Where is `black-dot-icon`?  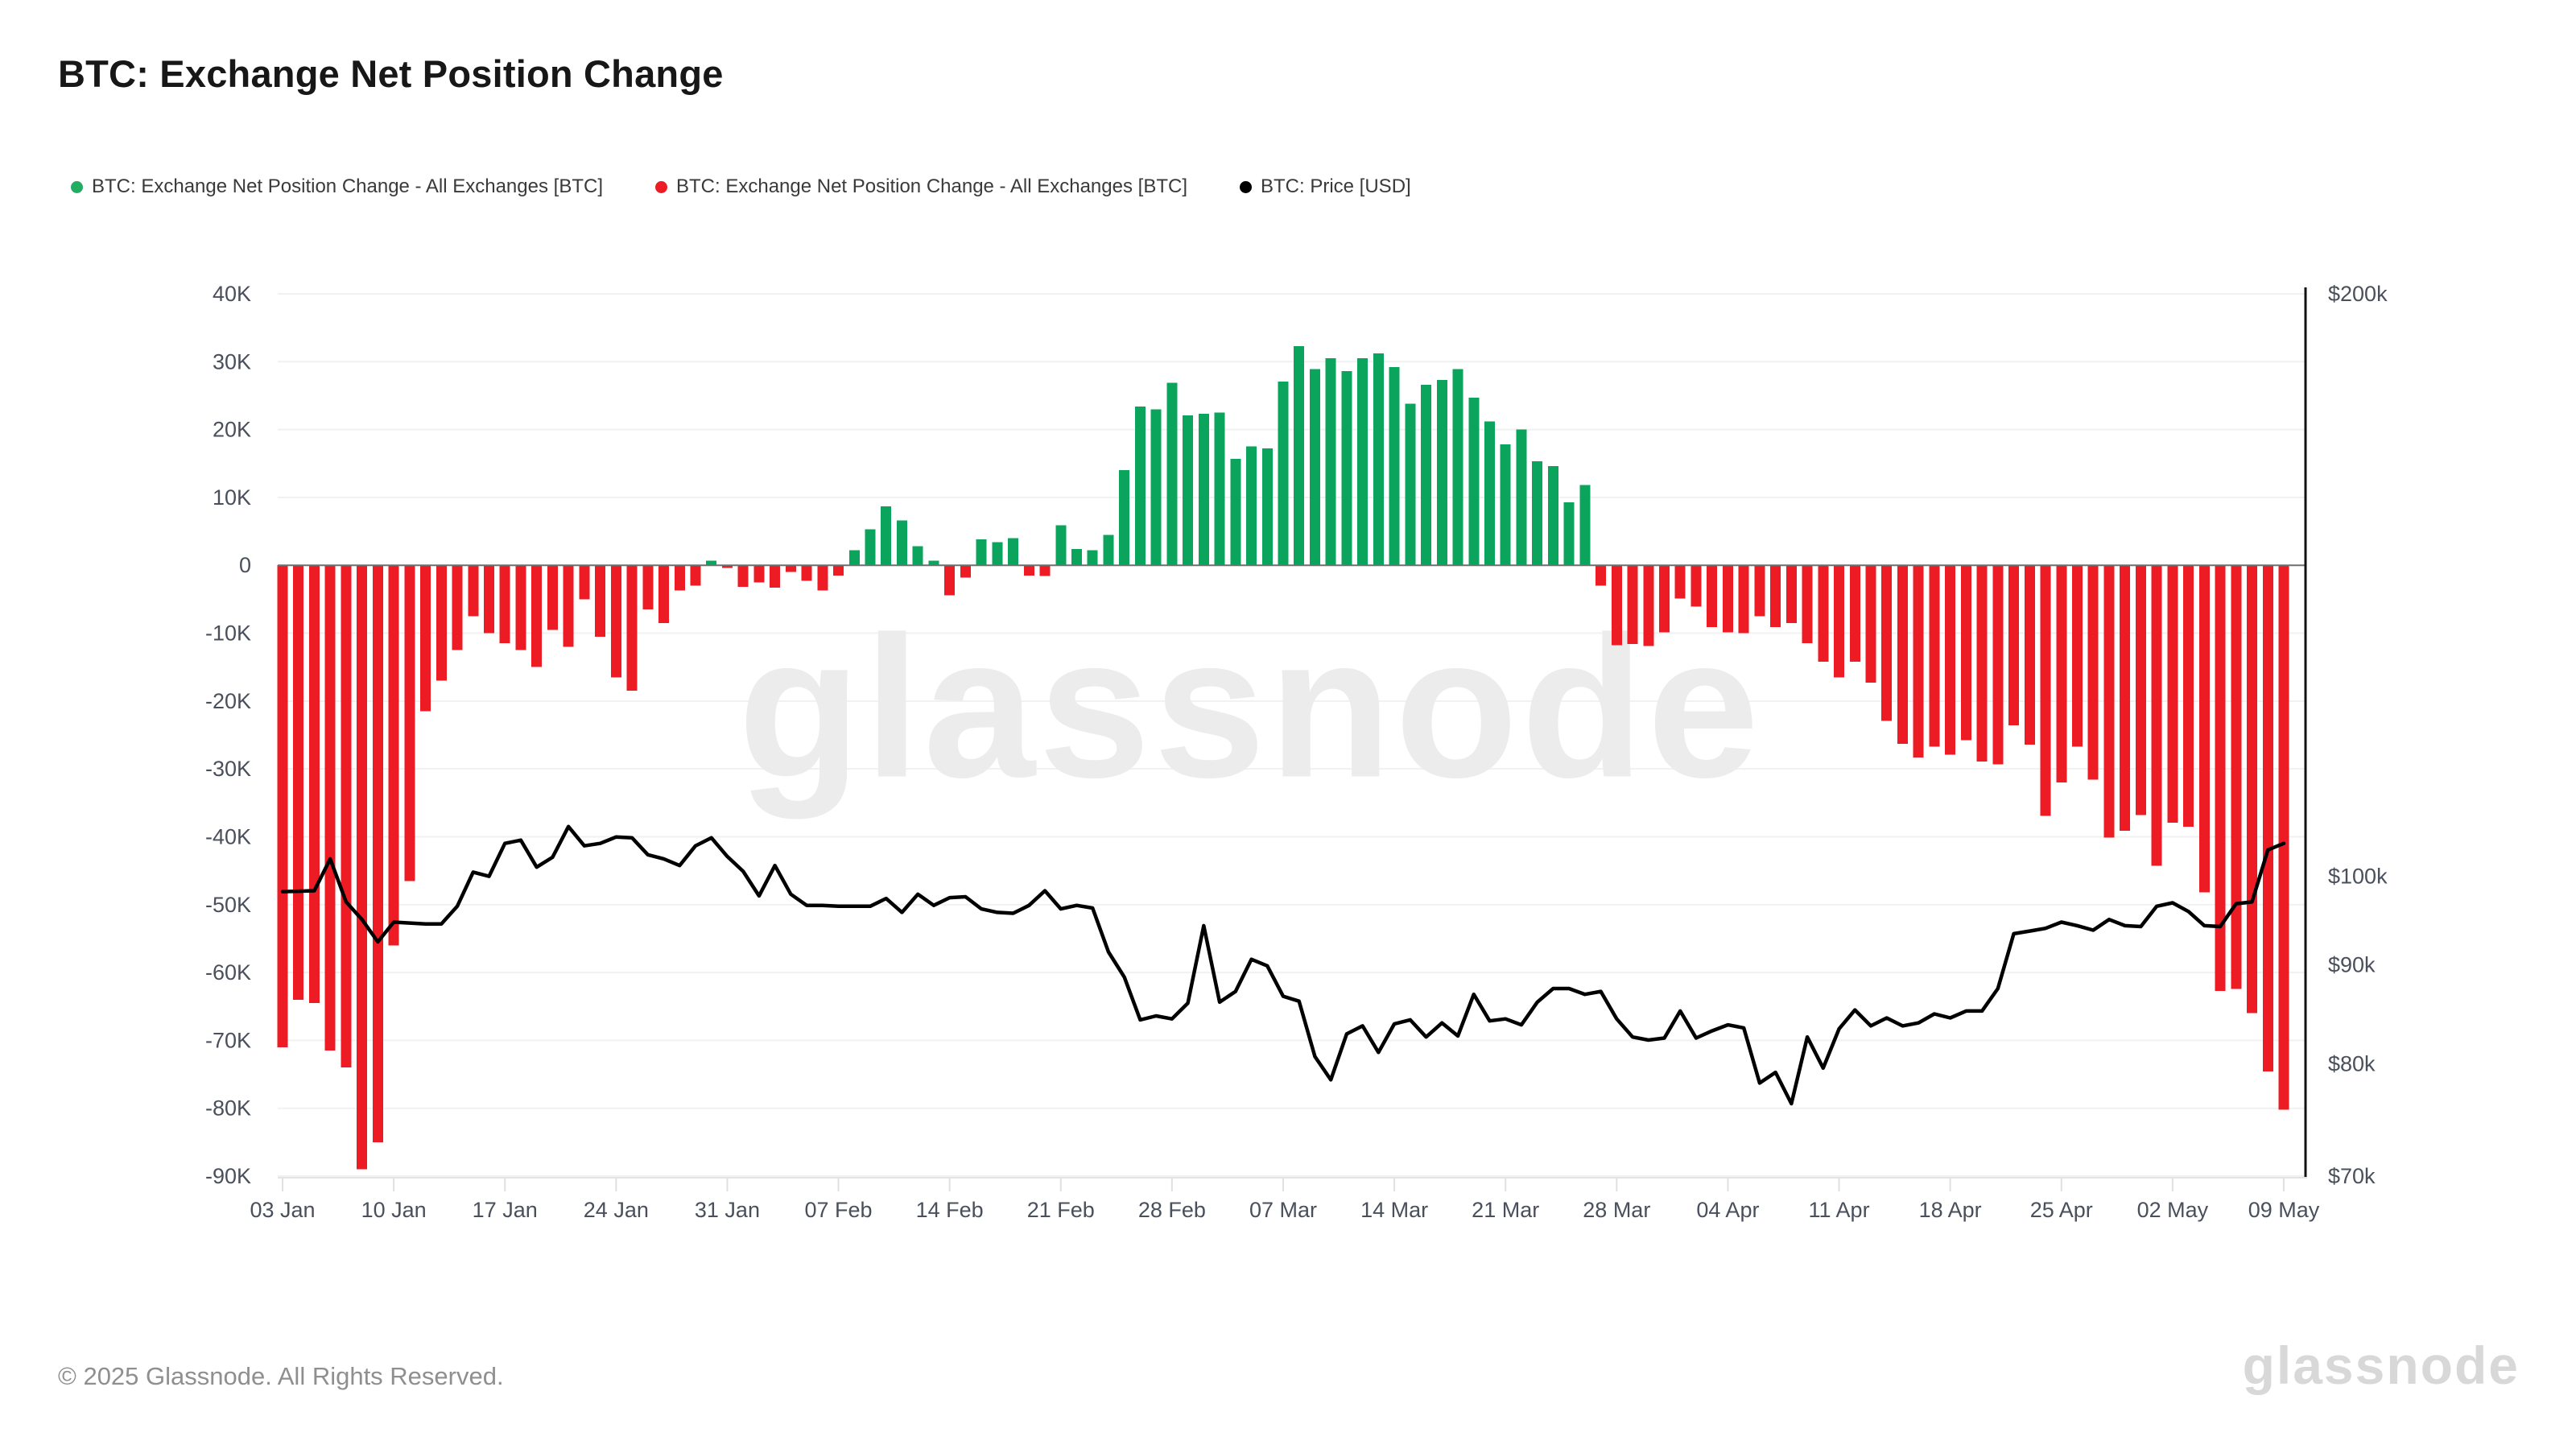
black-dot-icon is located at coordinates (1246, 186).